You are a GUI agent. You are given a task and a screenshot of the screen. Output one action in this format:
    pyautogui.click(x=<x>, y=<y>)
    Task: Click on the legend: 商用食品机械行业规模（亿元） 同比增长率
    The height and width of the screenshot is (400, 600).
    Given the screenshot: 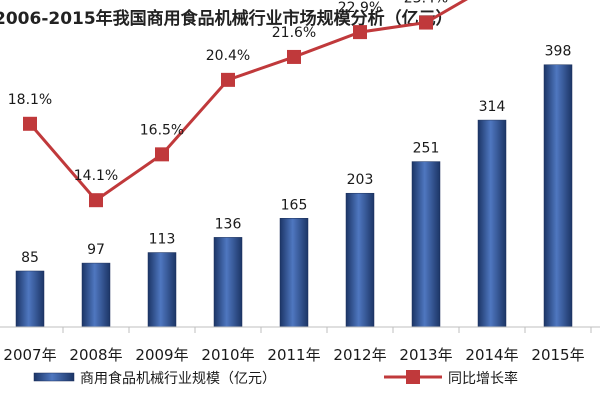 What is the action you would take?
    pyautogui.click(x=275, y=378)
    